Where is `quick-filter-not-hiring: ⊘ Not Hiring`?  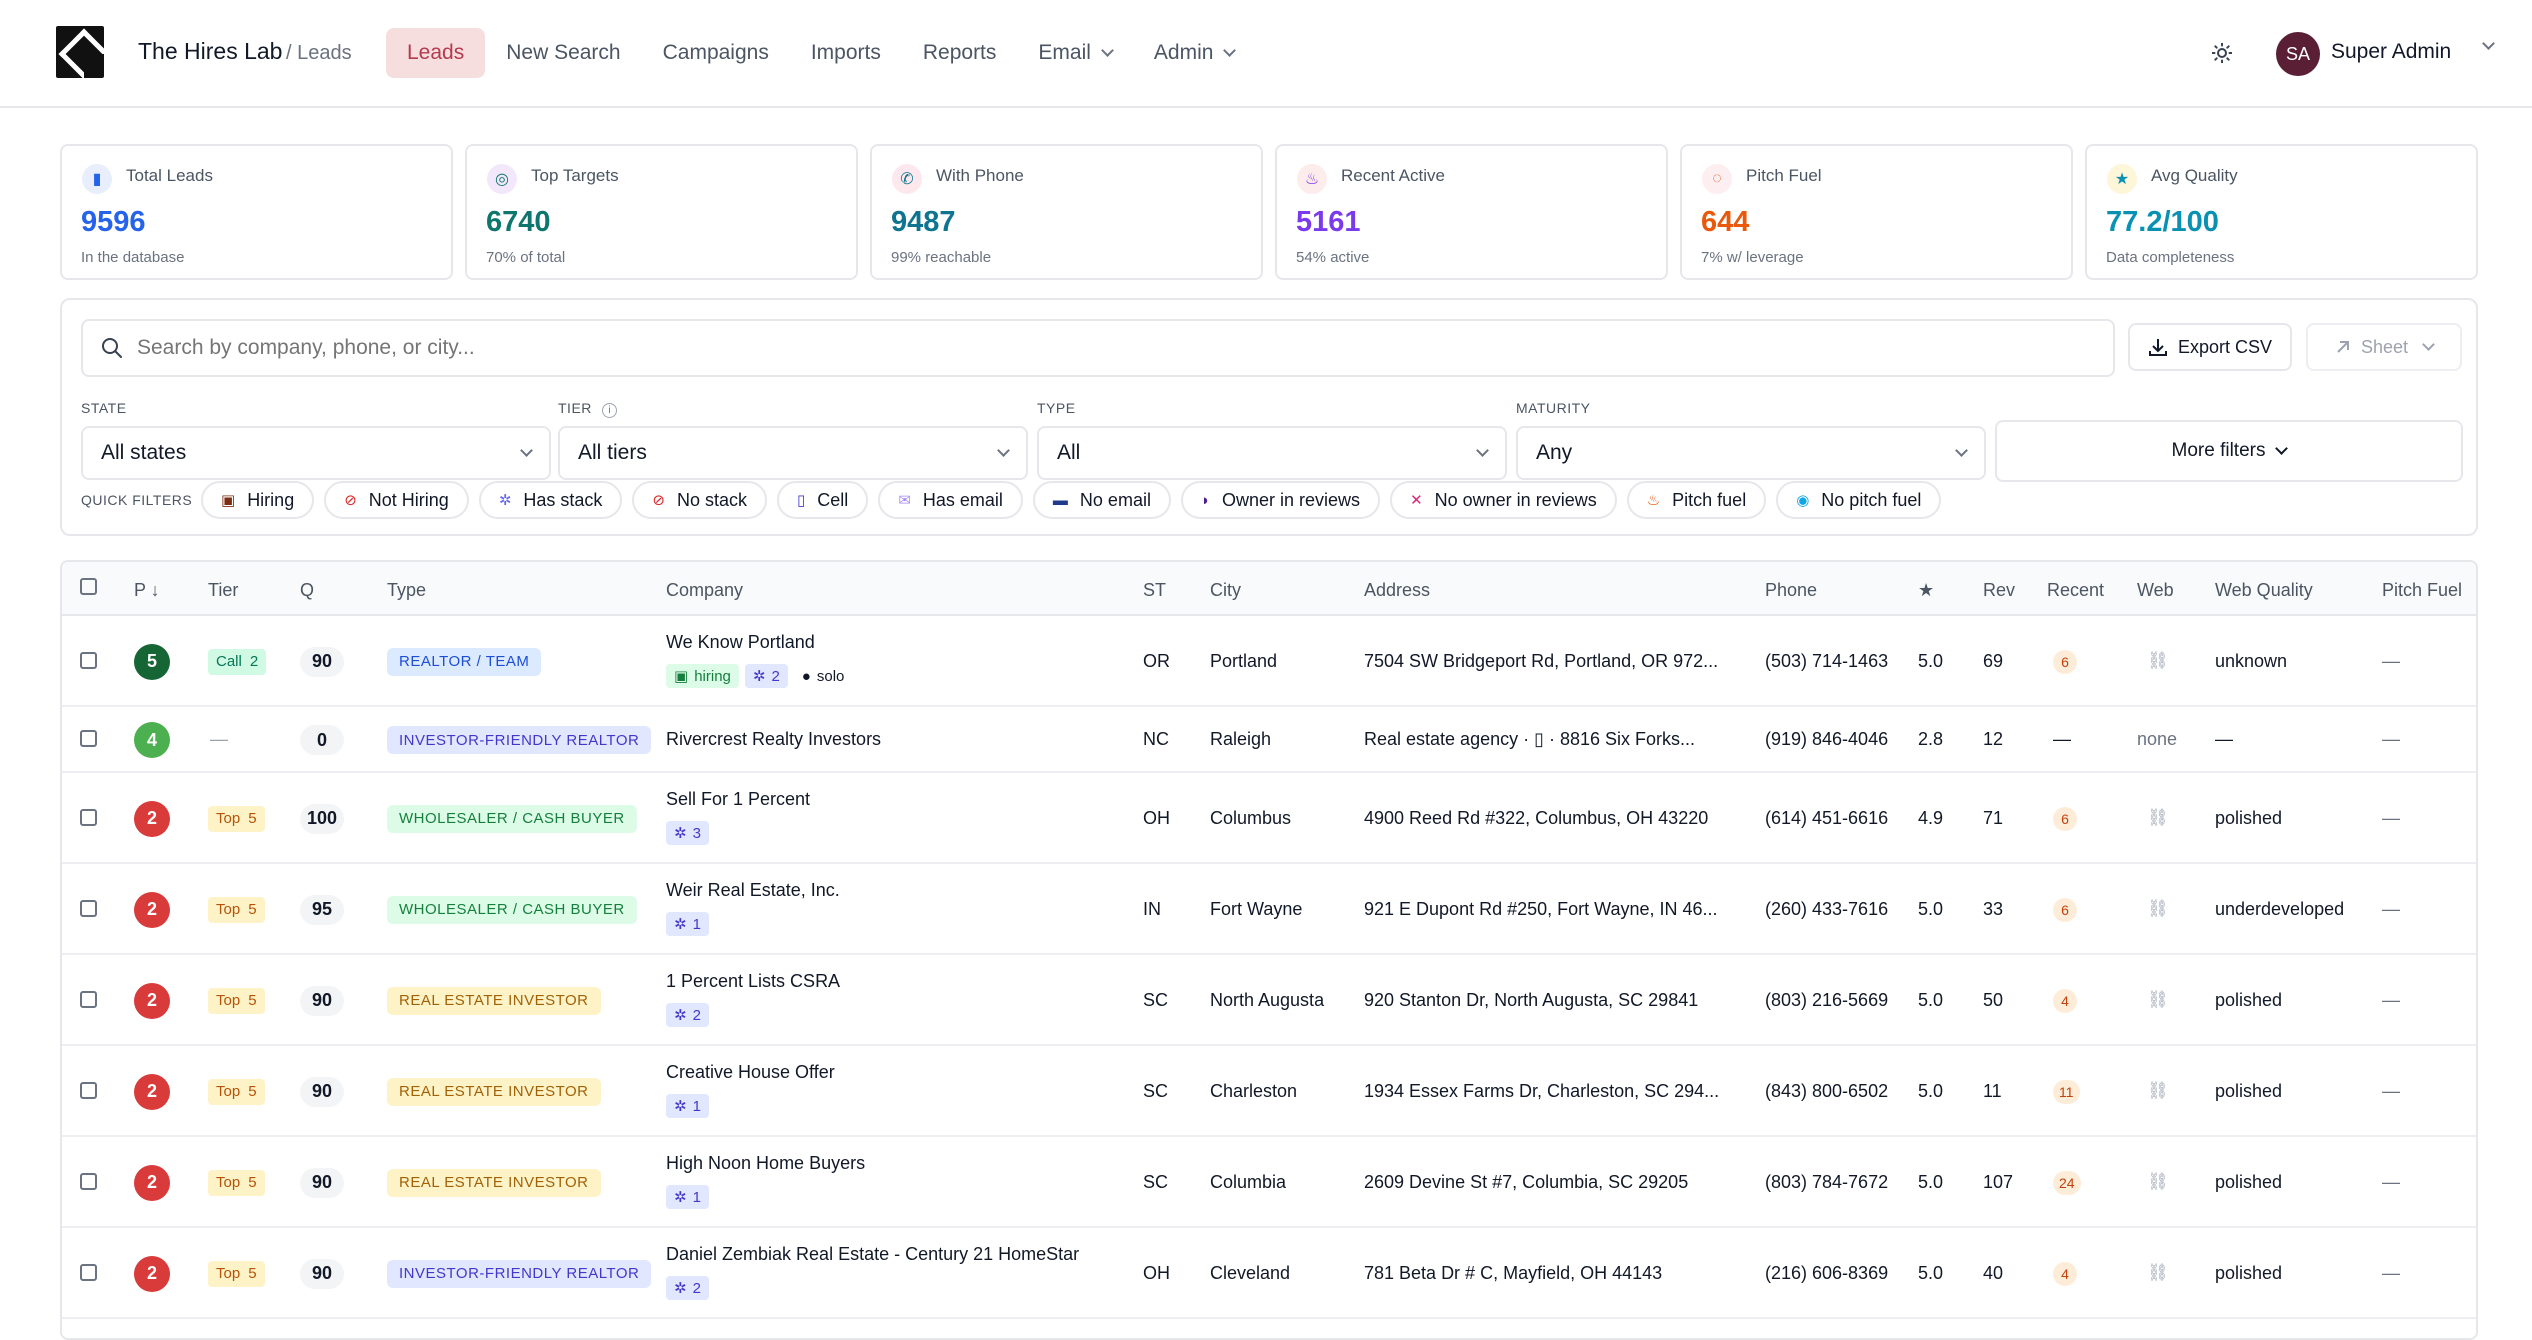 quick-filter-not-hiring: ⊘ Not Hiring is located at coordinates (396, 500).